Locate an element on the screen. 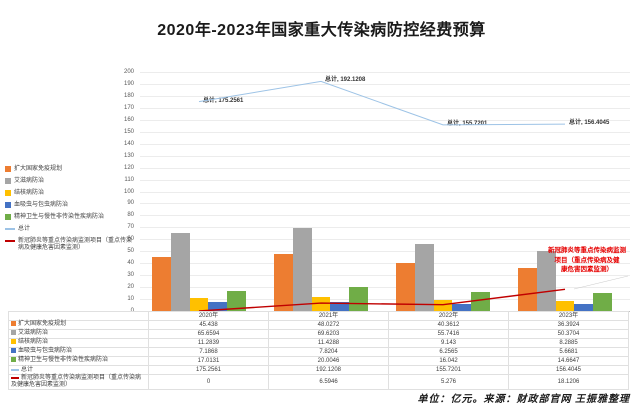 The image size is (643, 409). table-cell: 16.042 is located at coordinates (448, 361).